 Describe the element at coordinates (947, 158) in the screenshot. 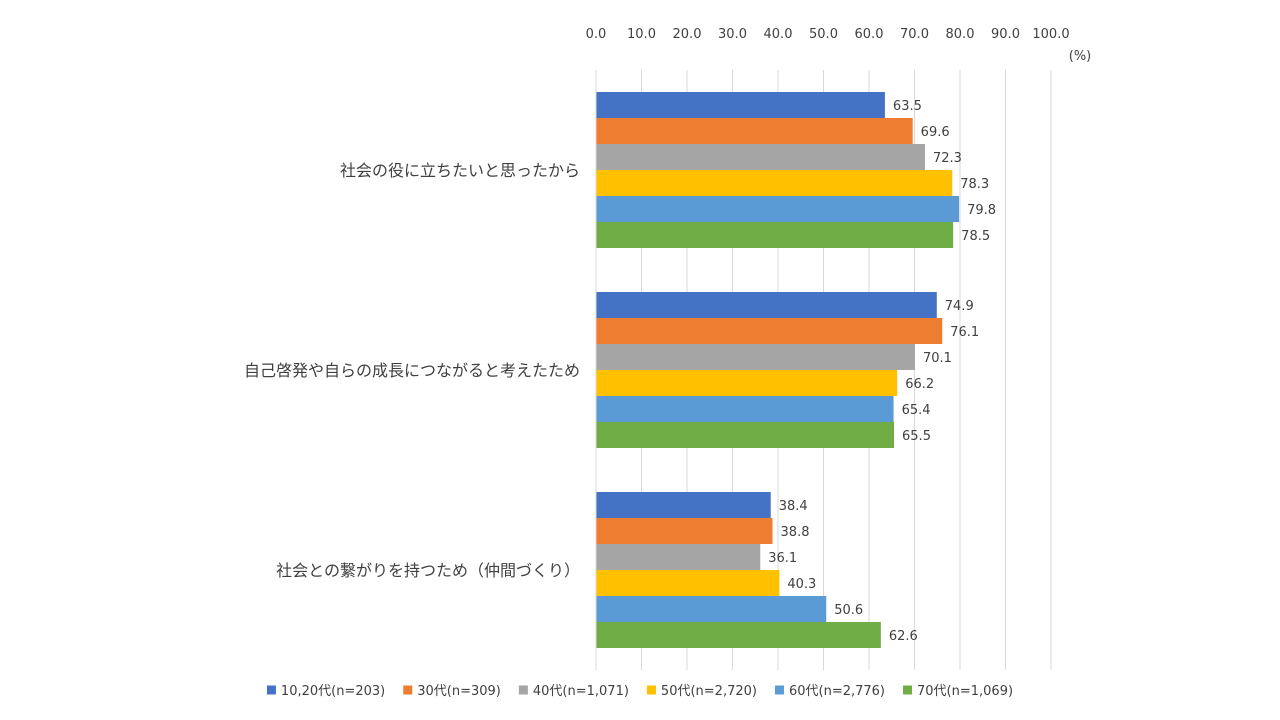

I see `data-label: 72.3` at that location.